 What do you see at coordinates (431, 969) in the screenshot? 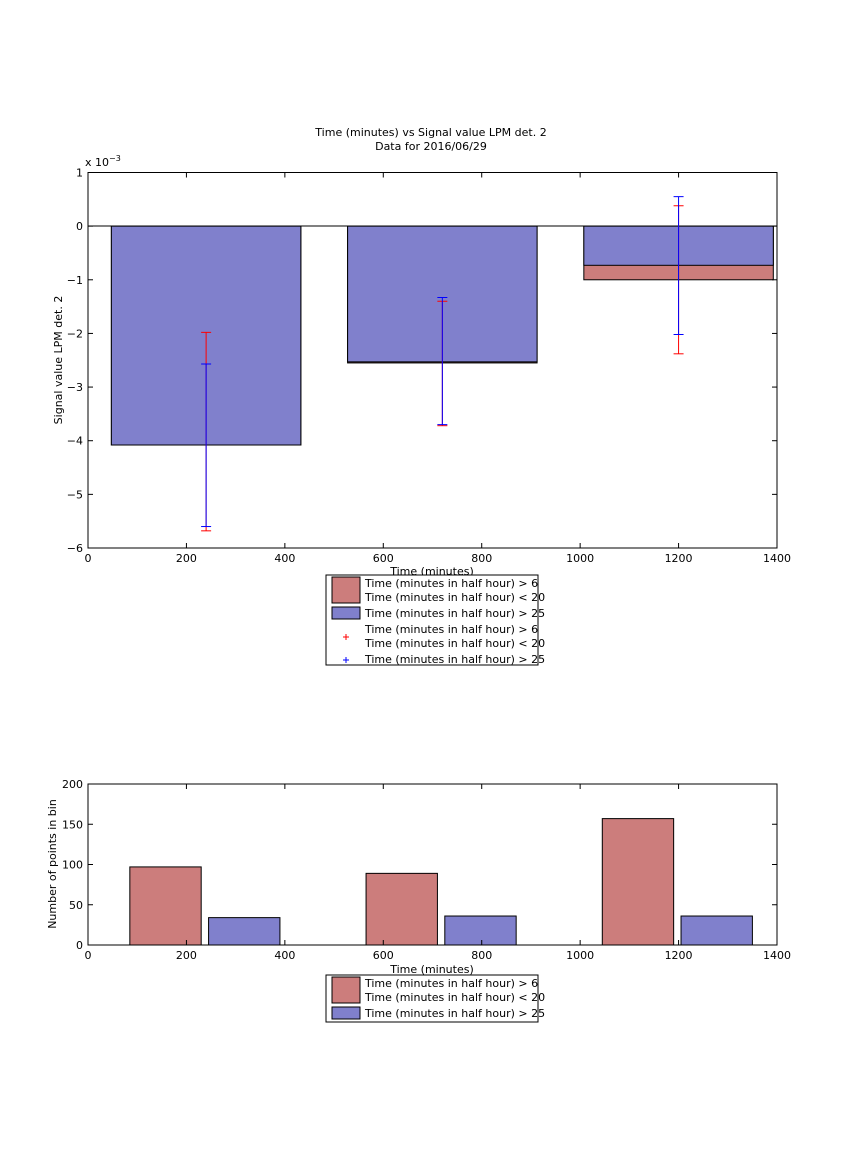
I see `x-axis-label: Time (minutes)` at bounding box center [431, 969].